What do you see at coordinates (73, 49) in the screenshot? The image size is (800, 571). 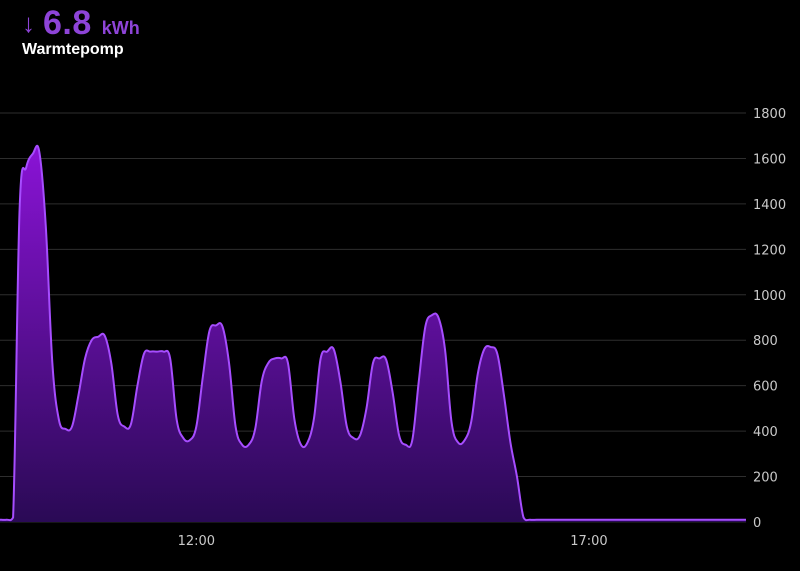 I see `sensor-name: Warmtepomp` at bounding box center [73, 49].